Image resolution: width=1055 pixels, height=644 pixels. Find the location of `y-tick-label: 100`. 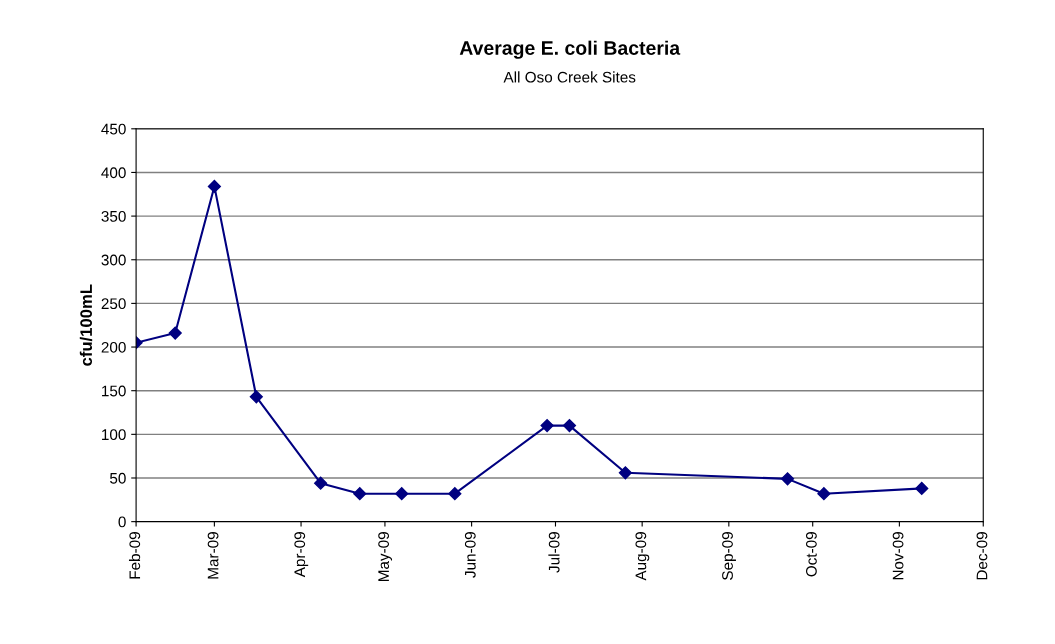

y-tick-label: 100 is located at coordinates (114, 435).